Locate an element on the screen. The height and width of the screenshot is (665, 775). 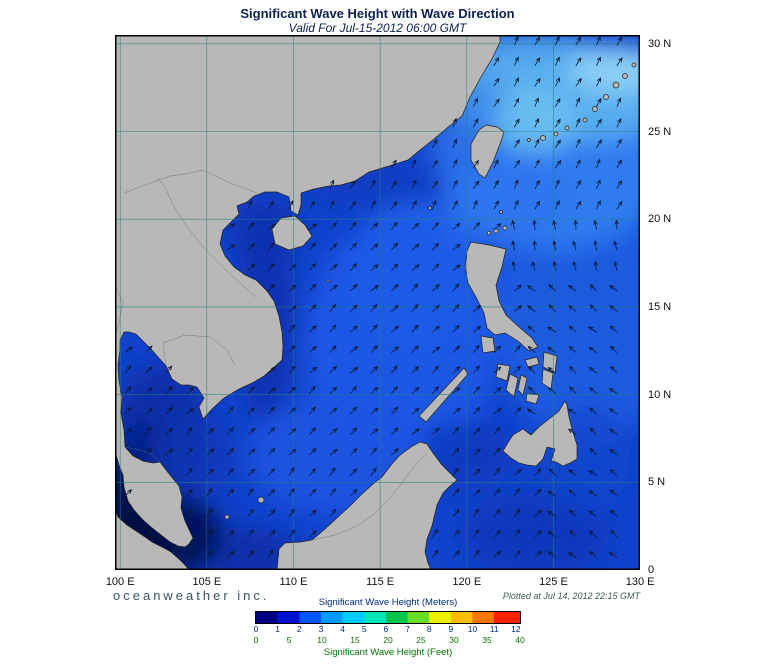
island-okinawa is located at coordinates (616, 85).